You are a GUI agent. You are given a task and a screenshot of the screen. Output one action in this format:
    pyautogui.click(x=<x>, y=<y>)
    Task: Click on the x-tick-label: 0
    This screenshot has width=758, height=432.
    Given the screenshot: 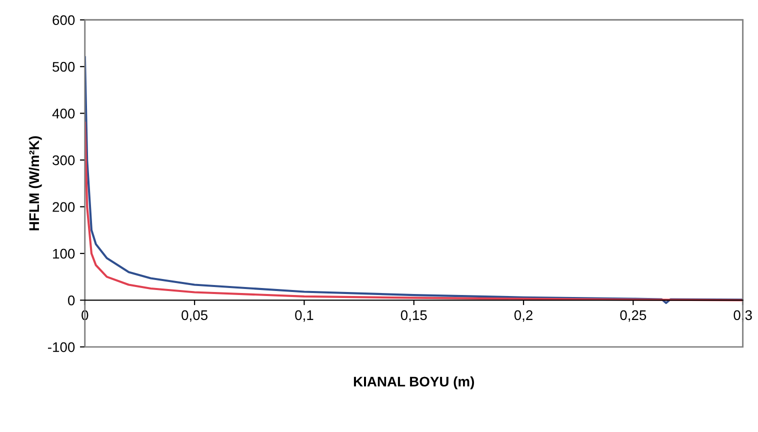 What is the action you would take?
    pyautogui.click(x=85, y=315)
    